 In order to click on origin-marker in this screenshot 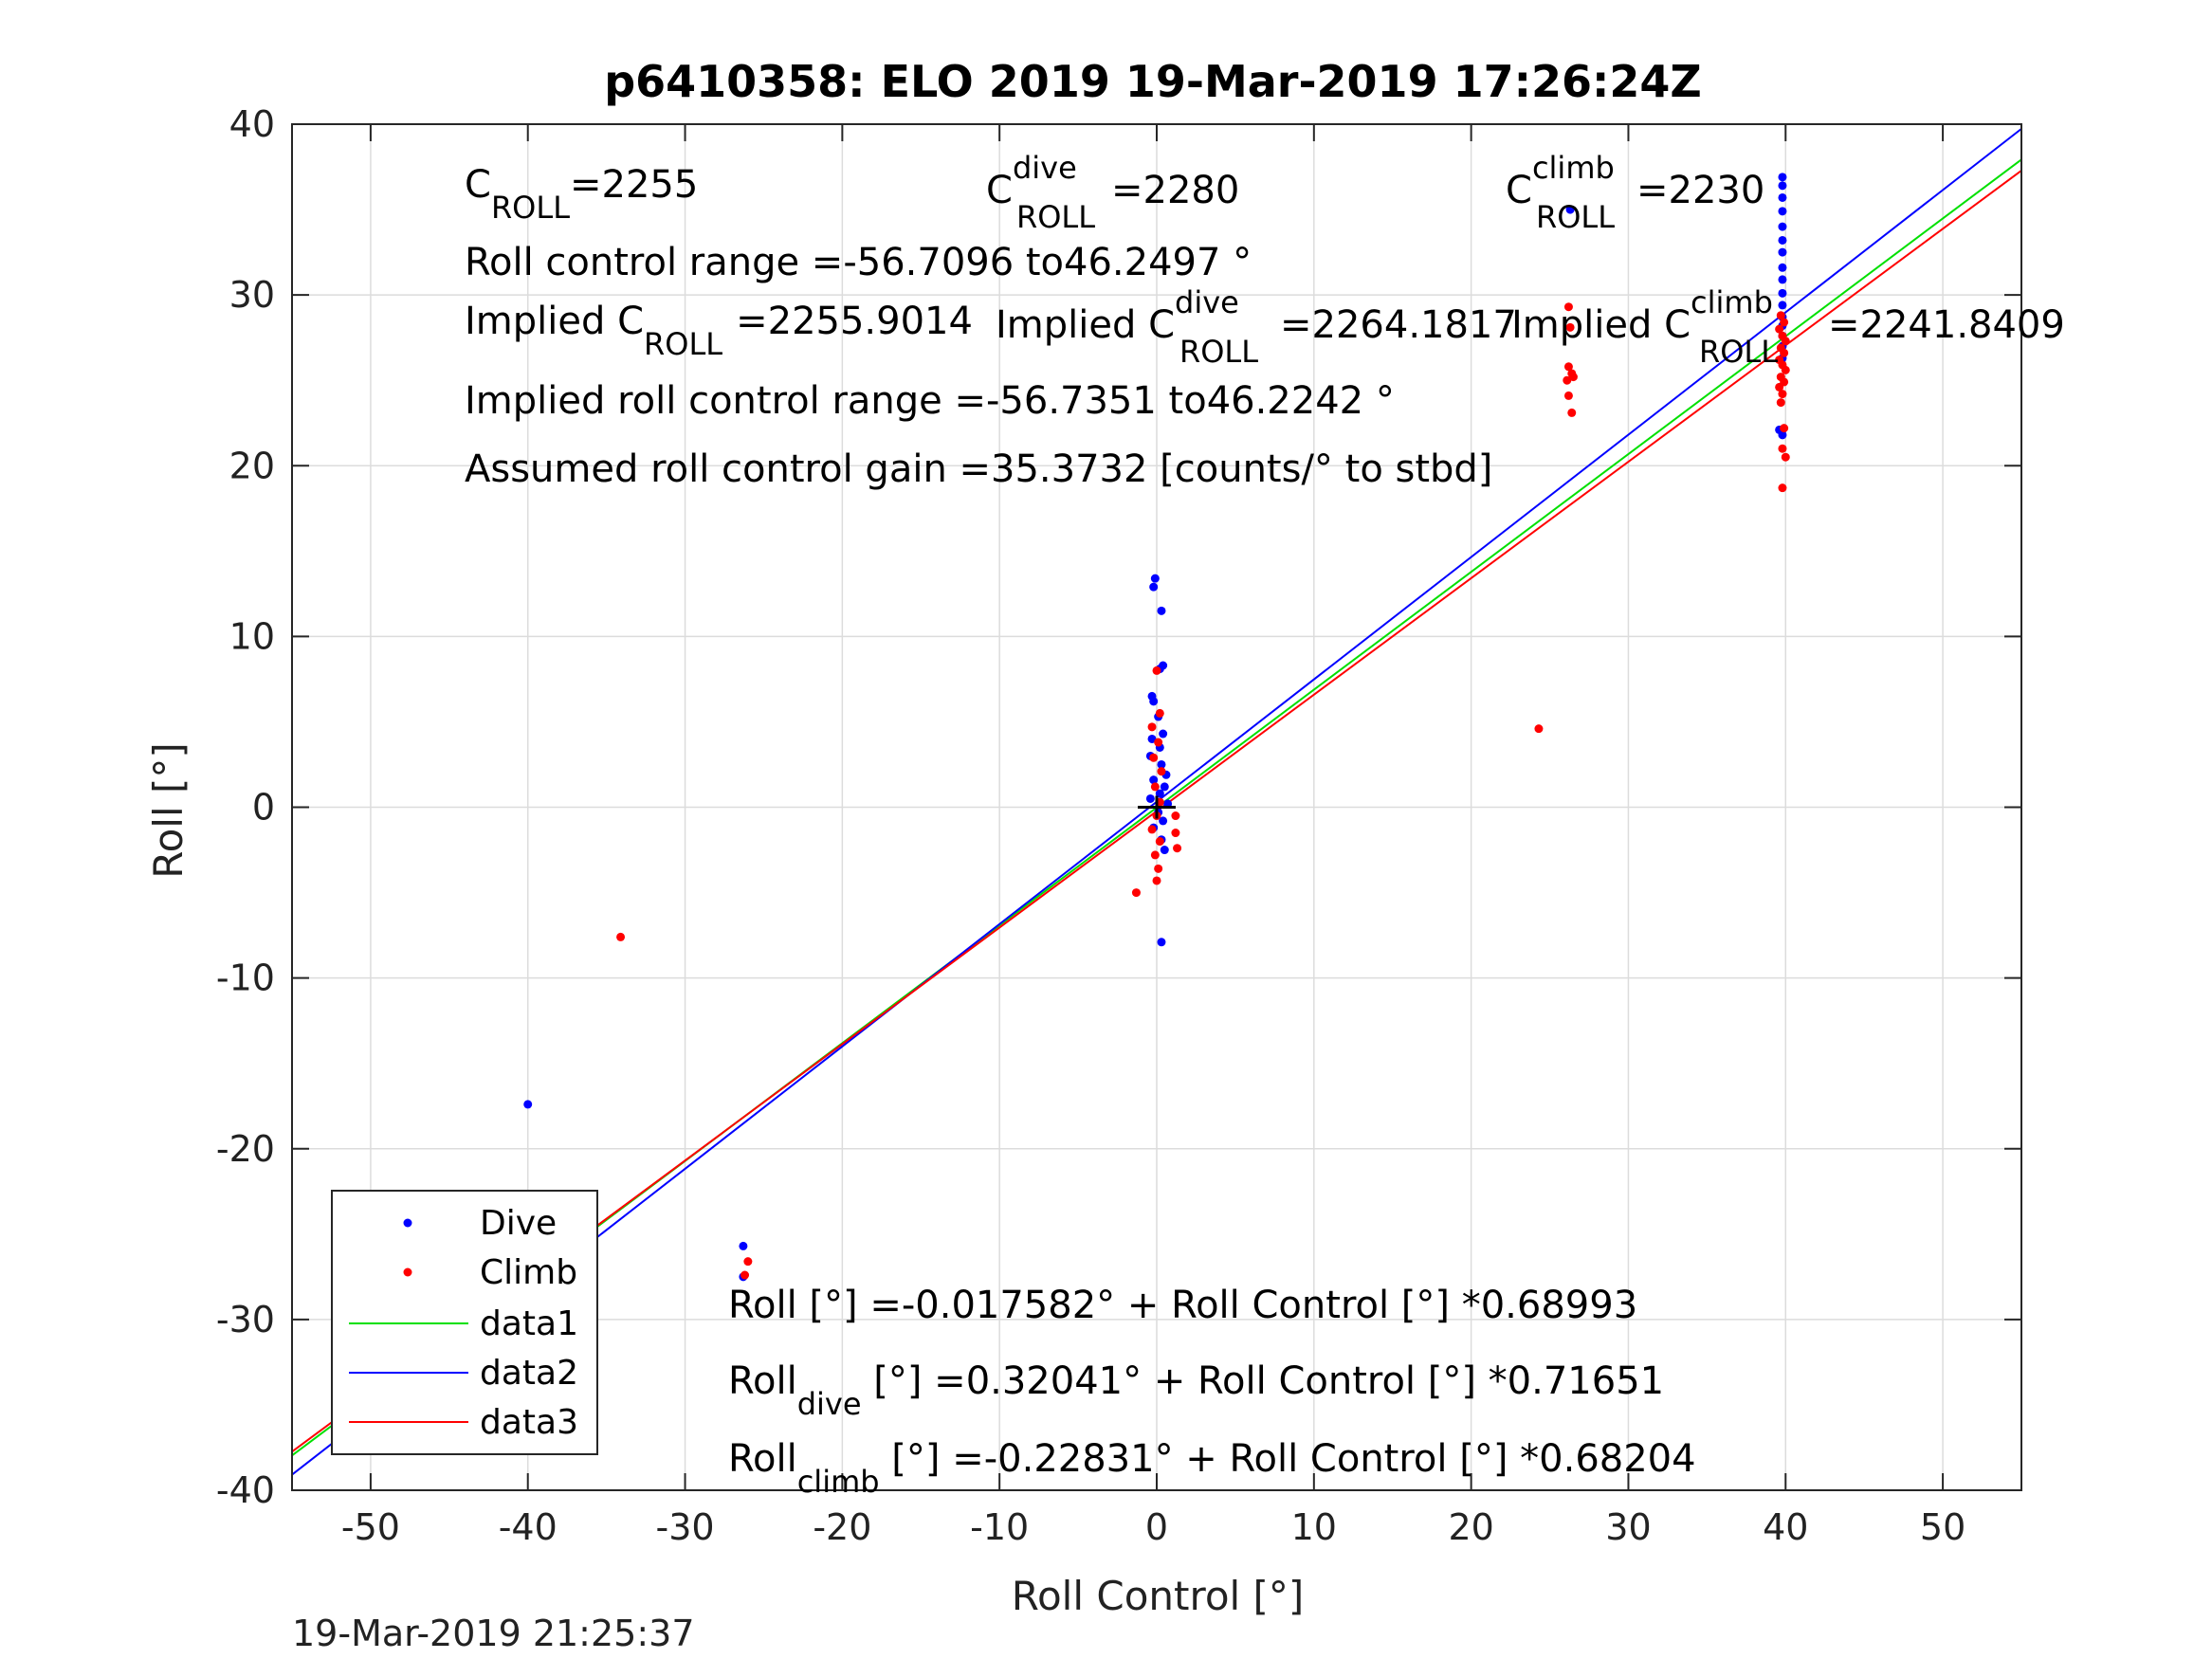, I will do `click(1157, 807)`.